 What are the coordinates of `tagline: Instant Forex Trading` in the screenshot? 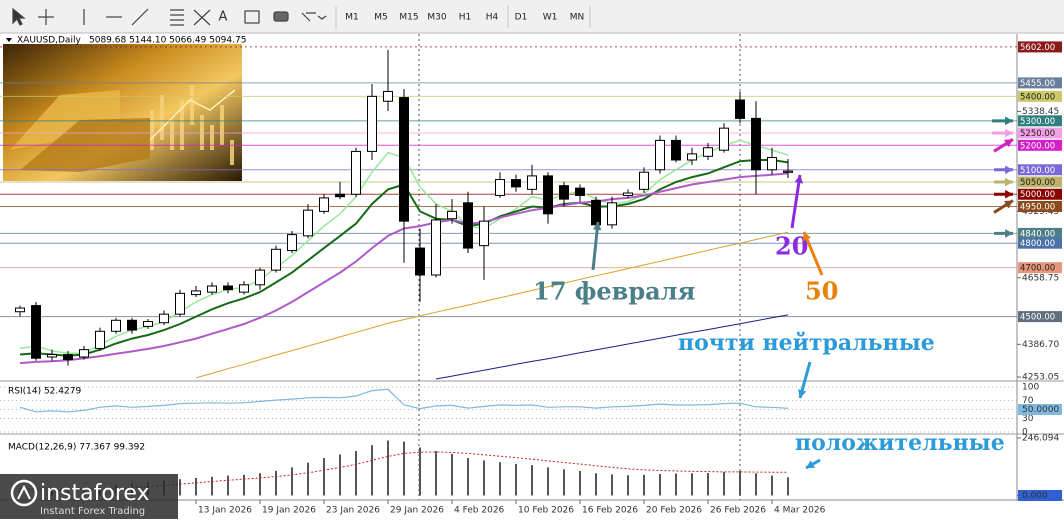 It's located at (92, 511).